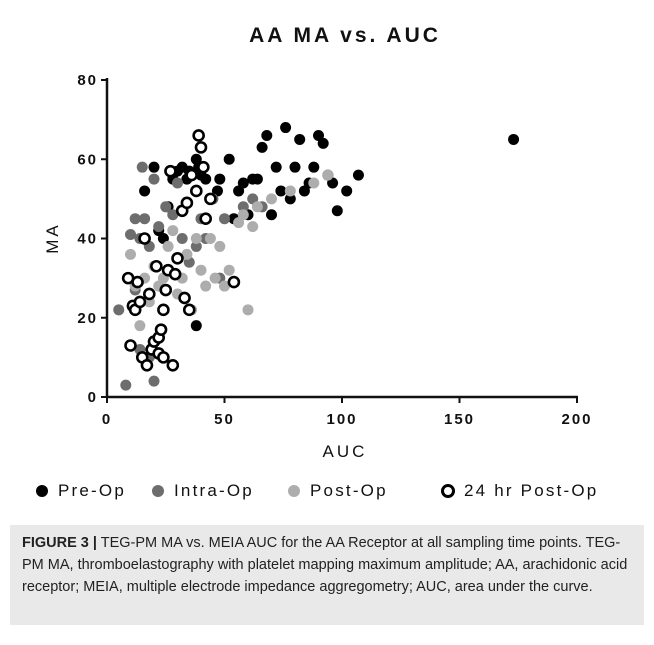 This screenshot has height=645, width=654. Describe the element at coordinates (459, 419) in the screenshot. I see `x-tick-label: 150` at that location.